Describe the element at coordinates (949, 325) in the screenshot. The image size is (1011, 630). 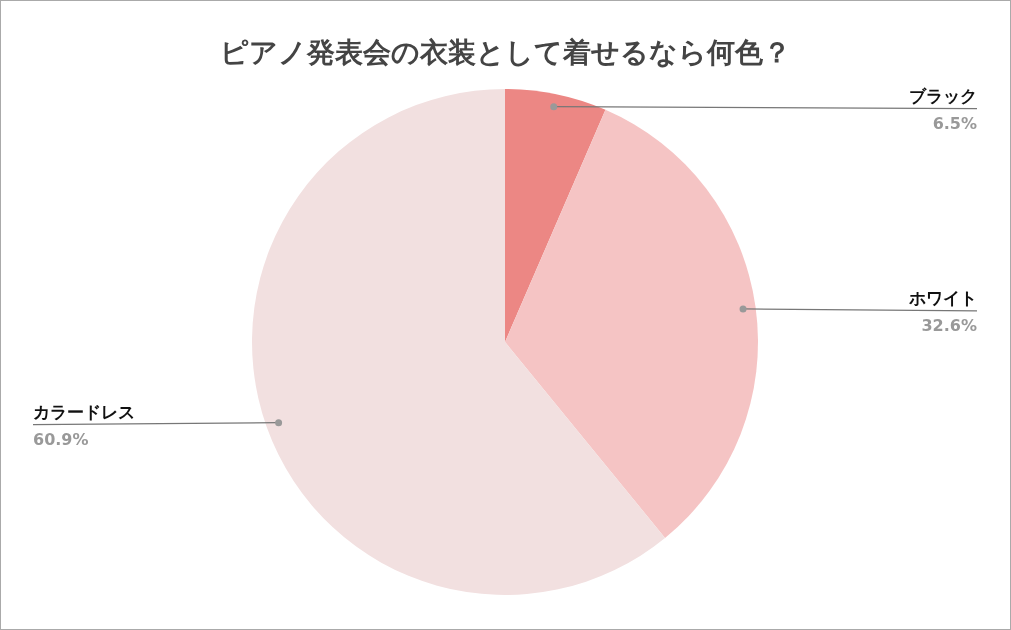
I see `data-label: 32.6%` at that location.